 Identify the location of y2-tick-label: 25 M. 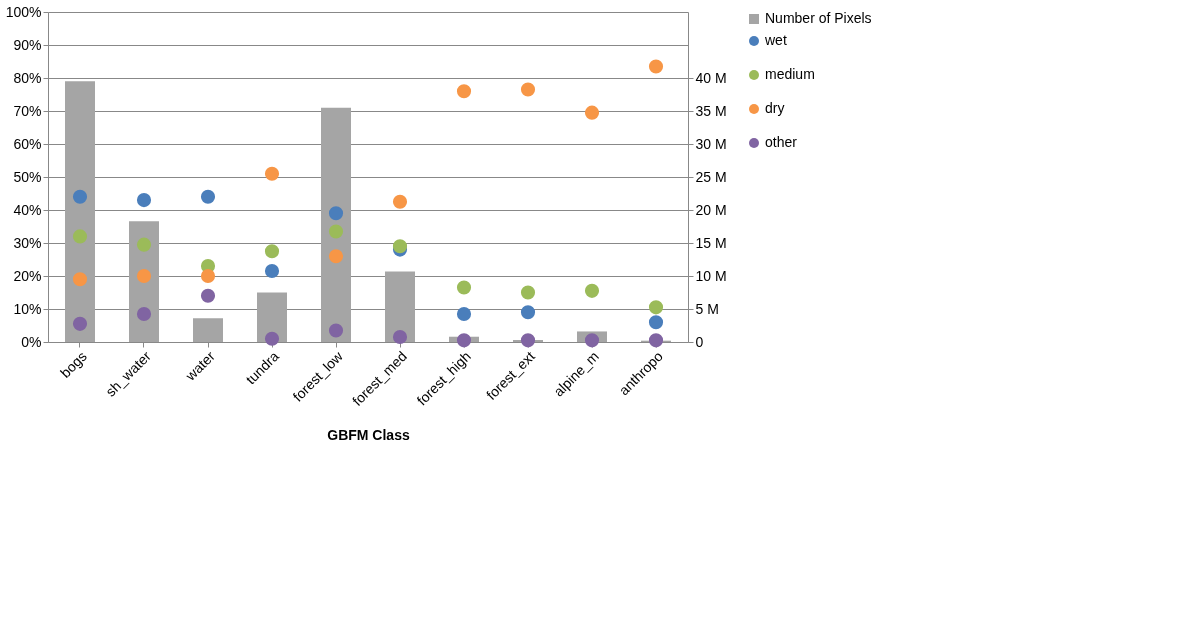
(711, 176).